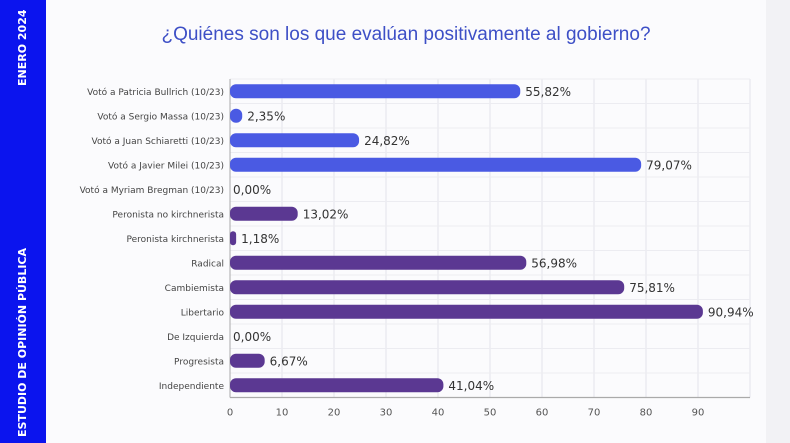 Image resolution: width=790 pixels, height=443 pixels. Describe the element at coordinates (166, 165) in the screenshot. I see `category-label: Votó a Javier Milei (10/23)` at that location.